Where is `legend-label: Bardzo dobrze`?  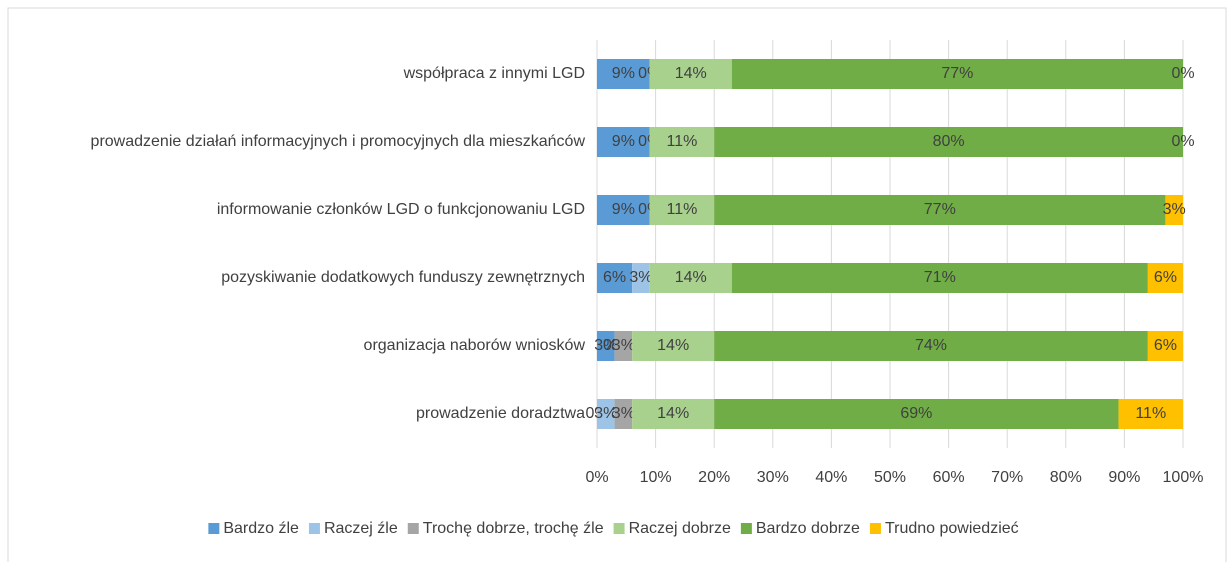
legend-label: Bardzo dobrze is located at coordinates (808, 528).